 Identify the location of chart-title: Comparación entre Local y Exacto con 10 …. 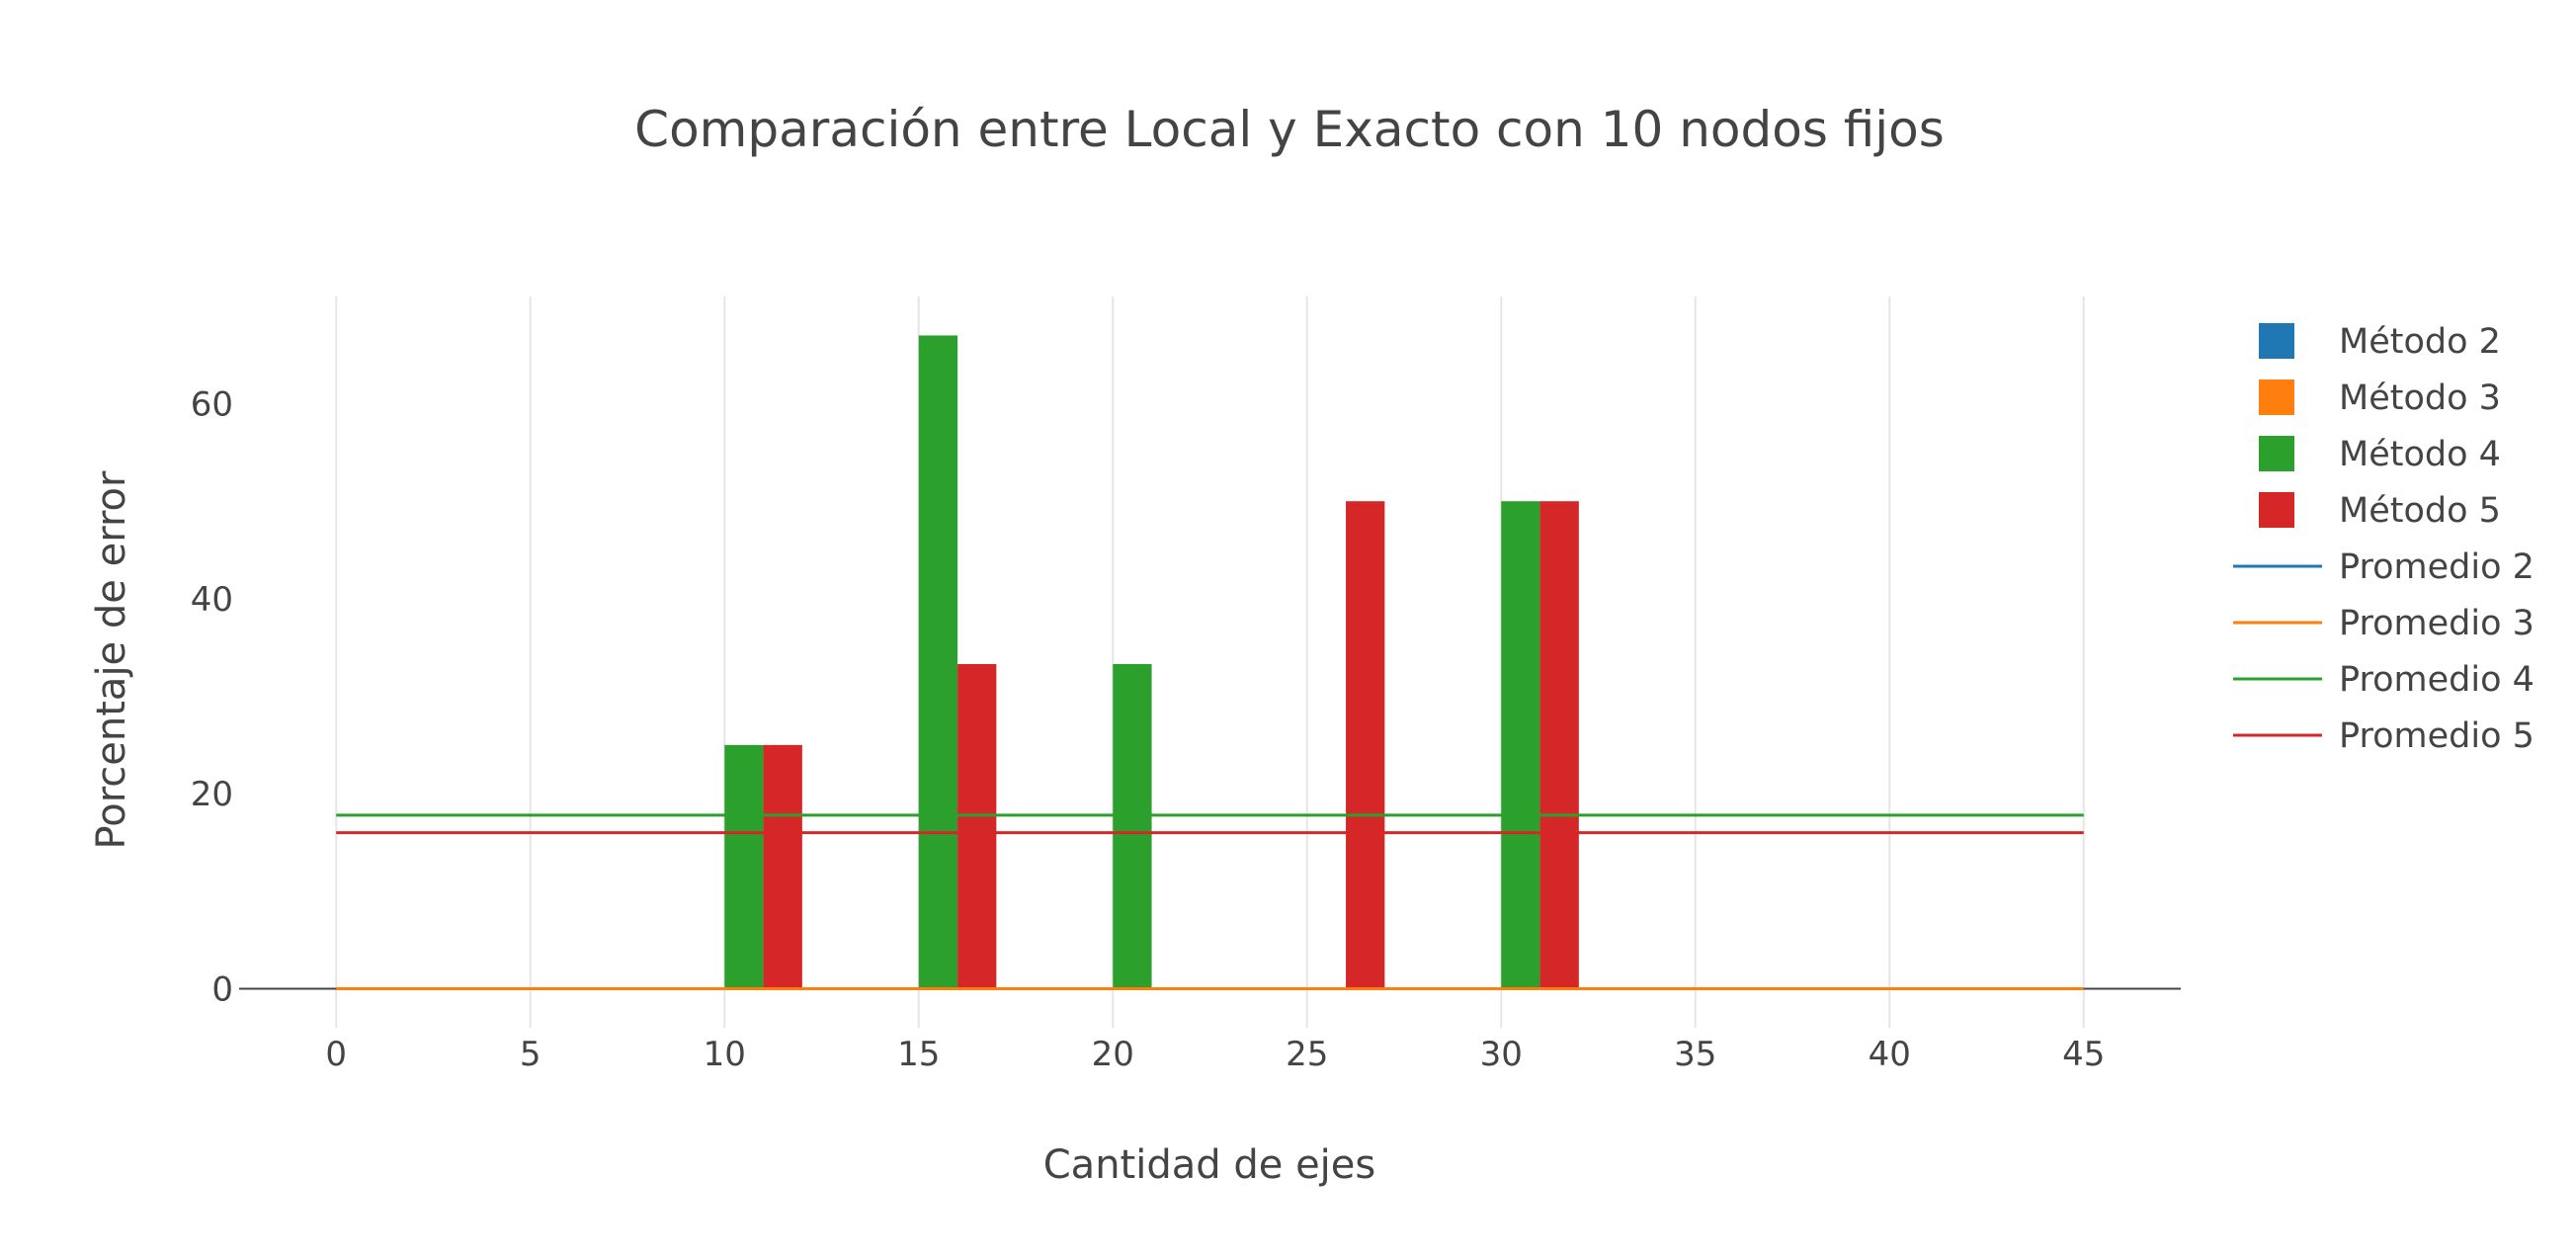
(1289, 129).